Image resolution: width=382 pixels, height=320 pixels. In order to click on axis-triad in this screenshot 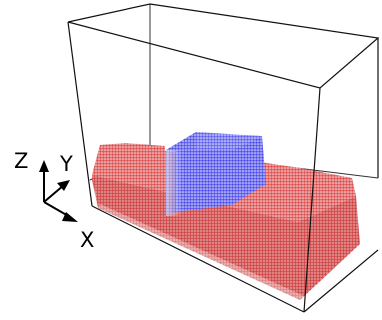, I will do `click(58, 191)`.